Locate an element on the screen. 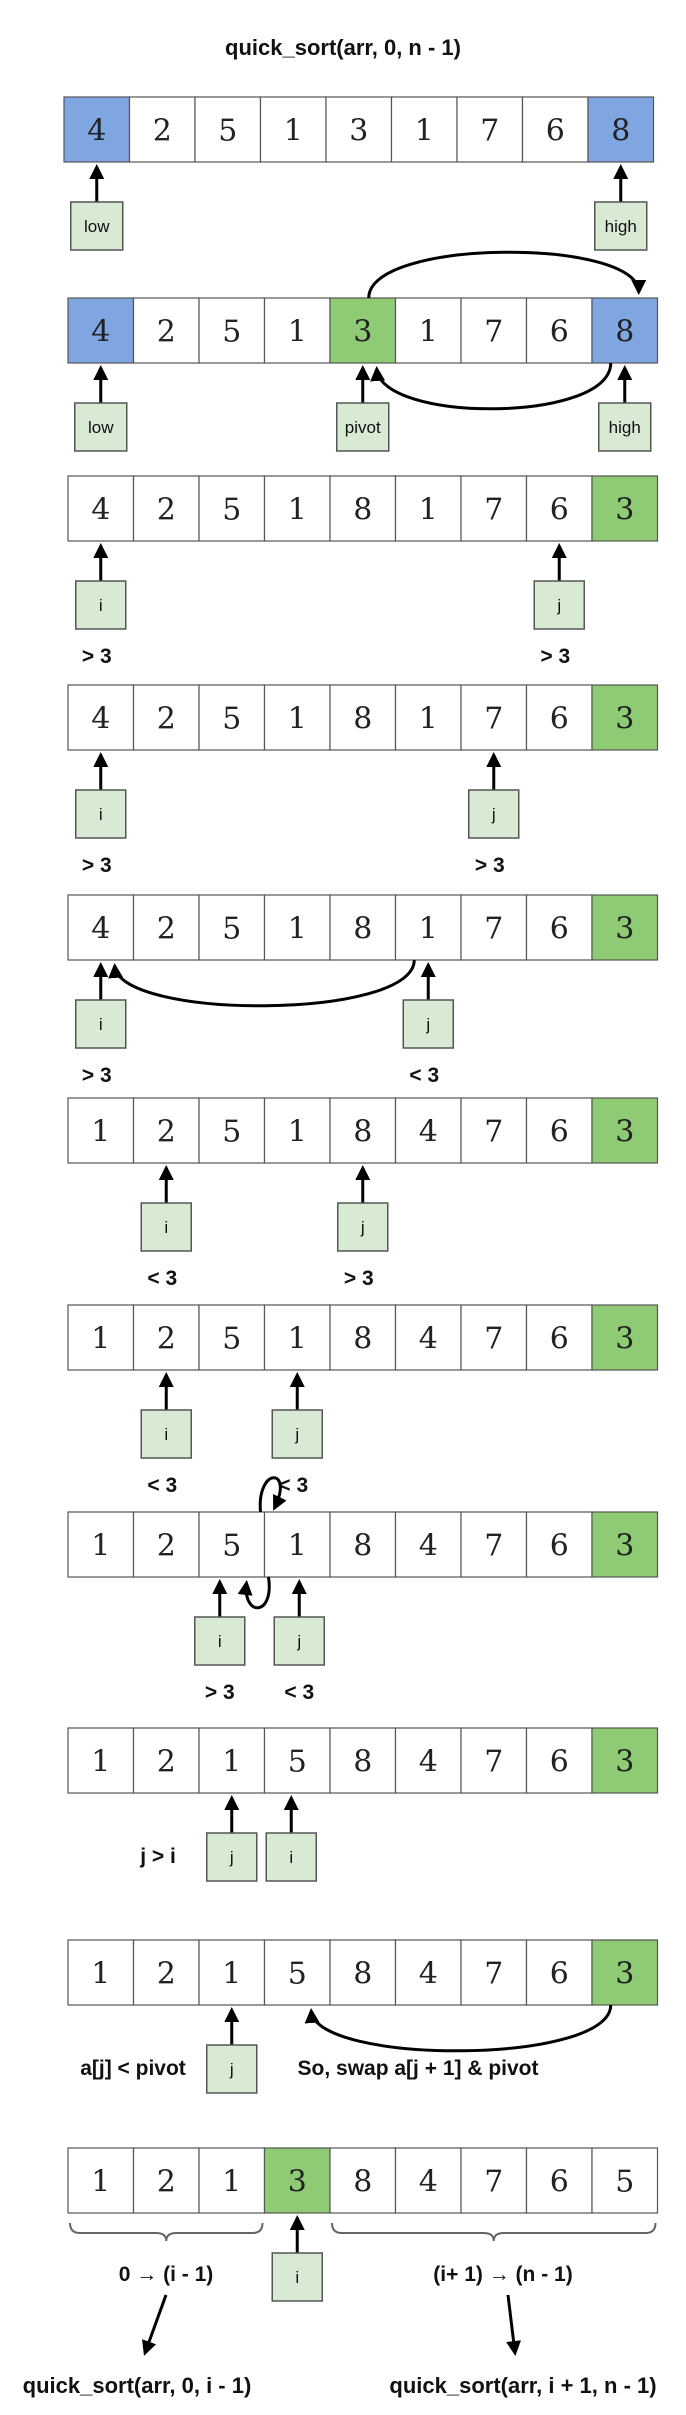 This screenshot has height=2415, width=686. page-title: quick_sort(arr, 0, n - 1) is located at coordinates (343, 47).